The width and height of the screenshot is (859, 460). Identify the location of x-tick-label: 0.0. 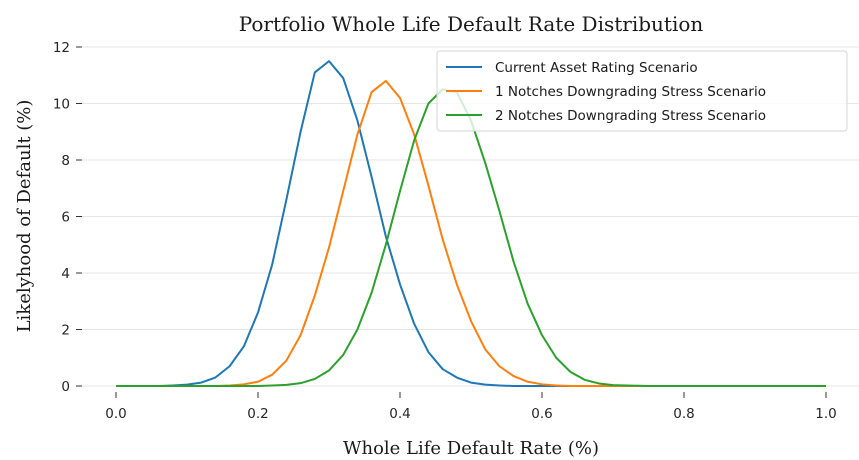
(115, 414).